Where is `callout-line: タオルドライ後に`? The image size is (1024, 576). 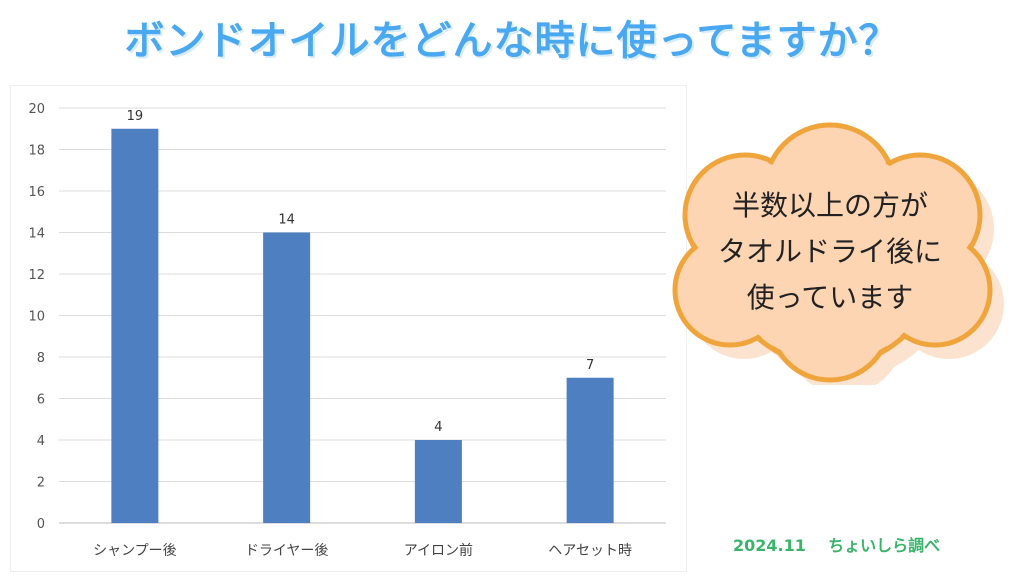
callout-line: タオルドライ後に is located at coordinates (829, 251).